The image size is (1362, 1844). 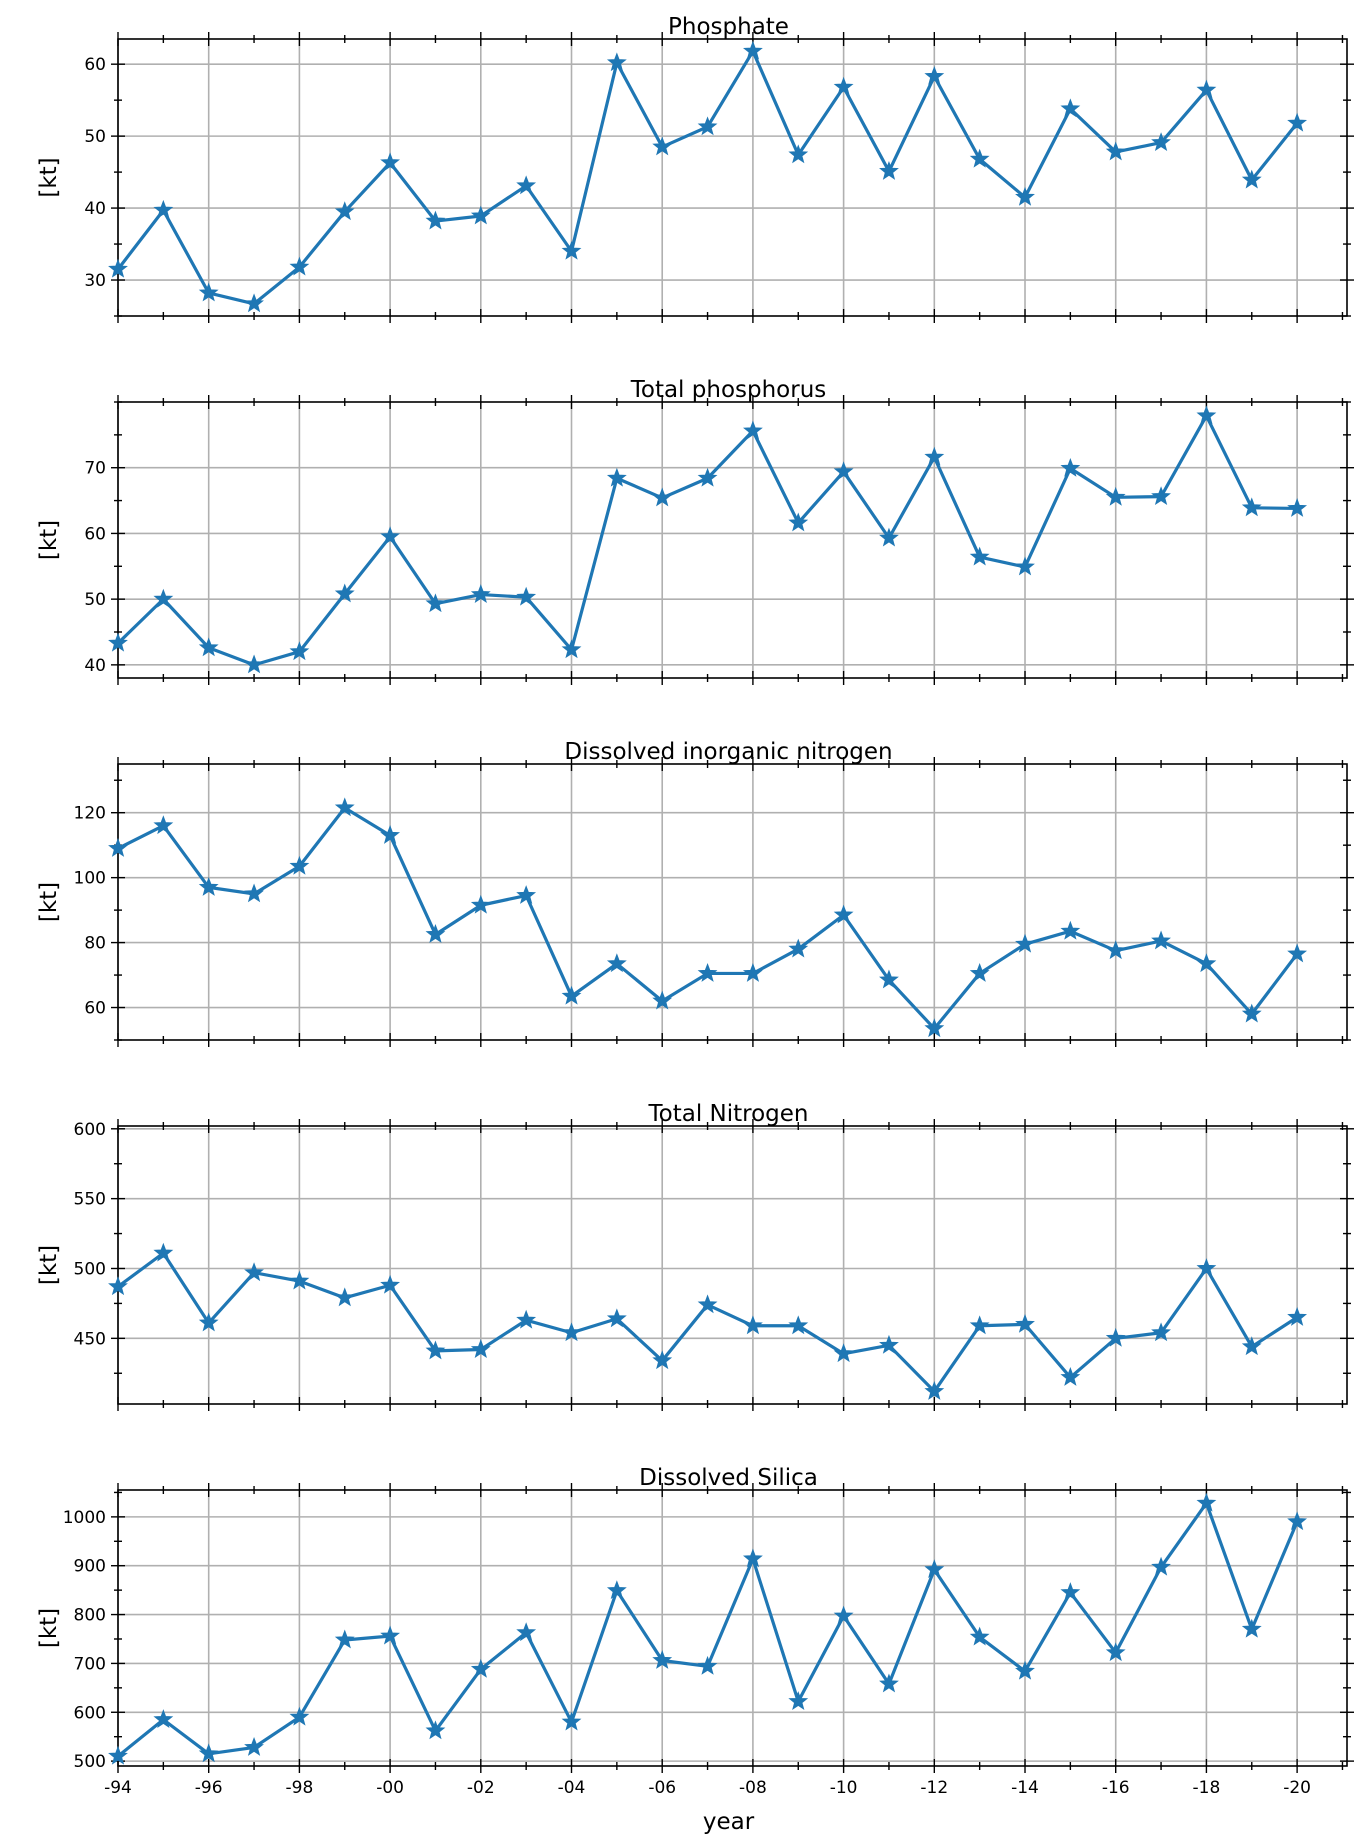 I want to click on y-tick-label: 40, so click(x=95, y=666).